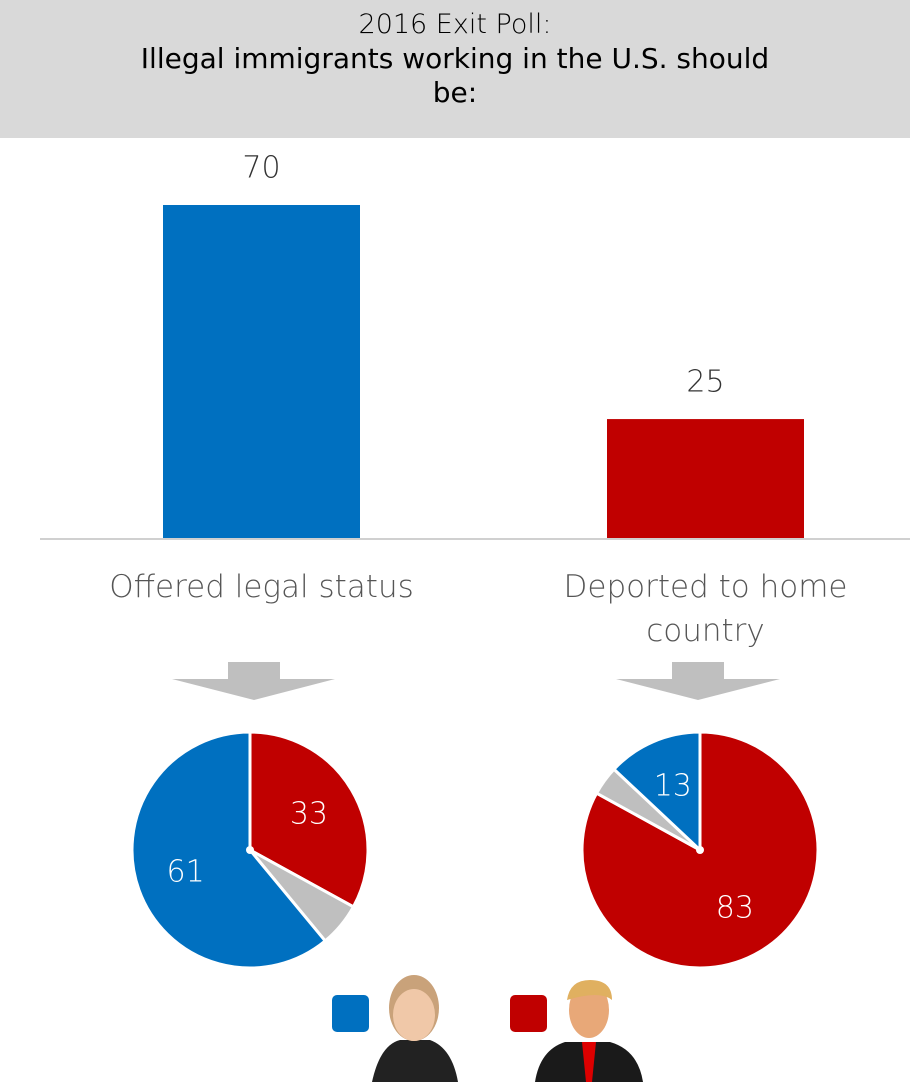  I want to click on data-label: 25, so click(705, 382).